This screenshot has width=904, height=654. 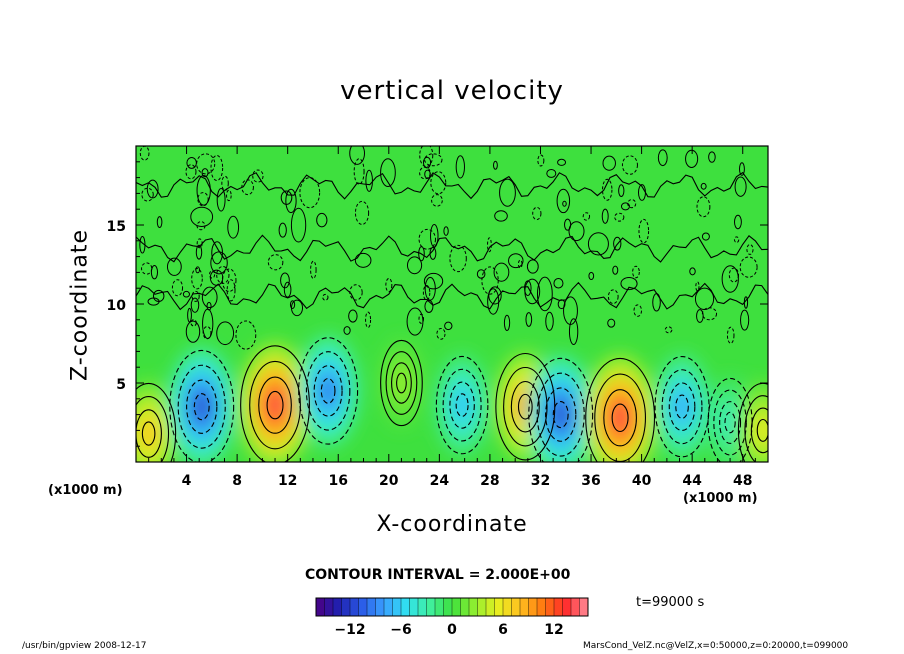 I want to click on x-tick-label-20: 20, so click(x=389, y=481).